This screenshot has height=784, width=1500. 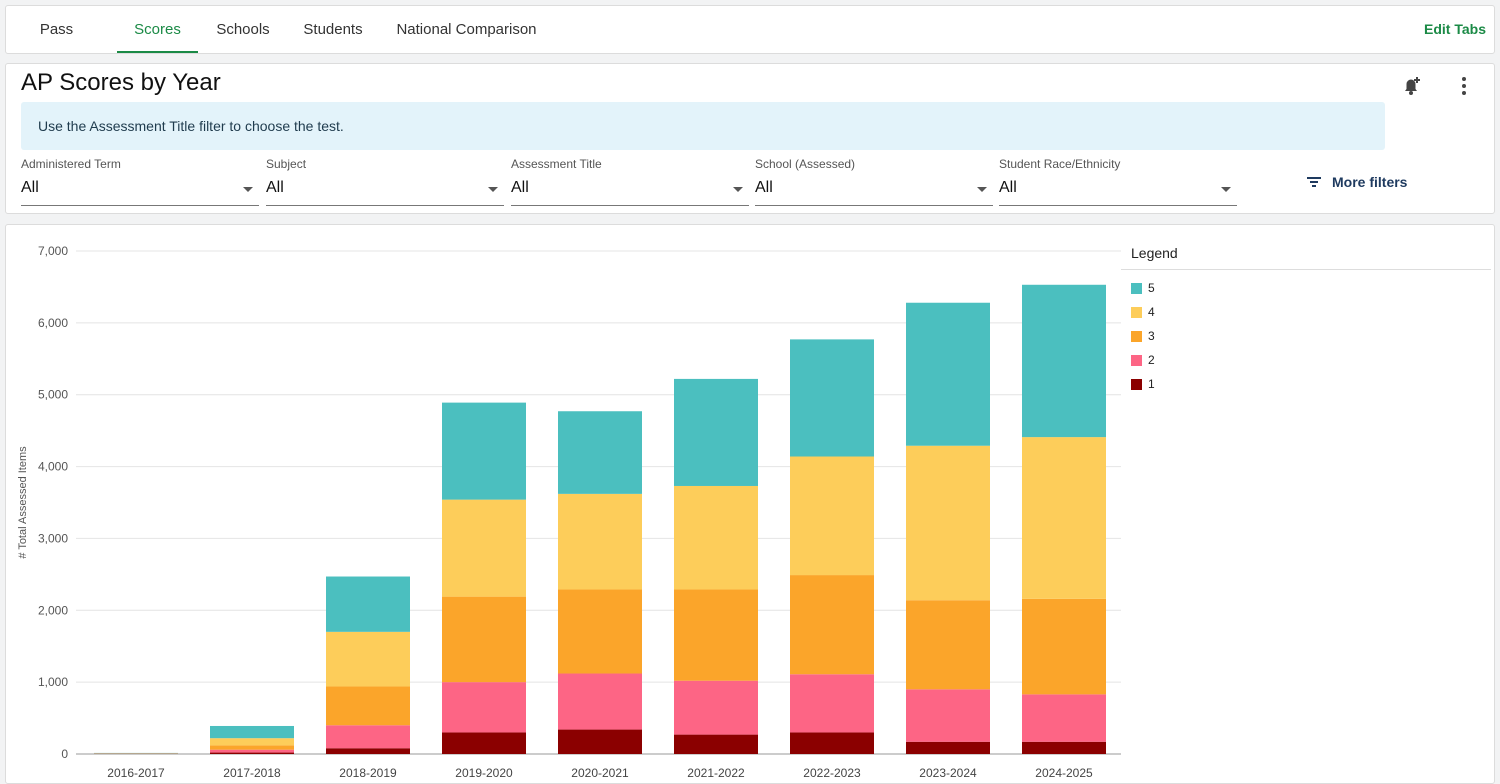 I want to click on legend-label: 1, so click(x=1151, y=384).